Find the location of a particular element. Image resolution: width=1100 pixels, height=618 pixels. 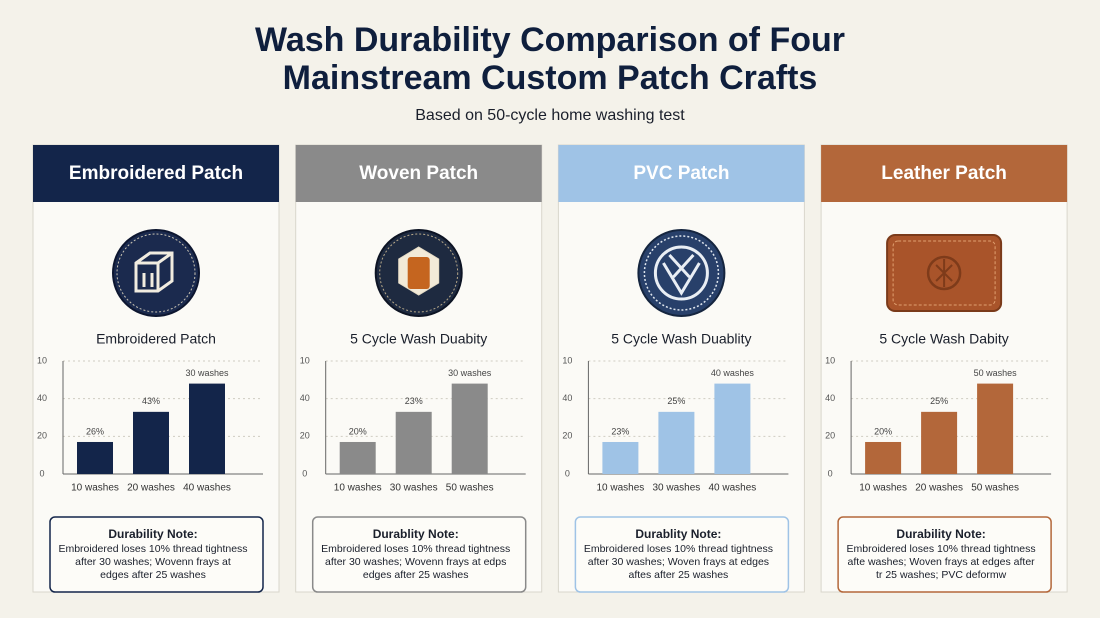

title-line: Mainstream Custom Patch Crafts is located at coordinates (550, 78).